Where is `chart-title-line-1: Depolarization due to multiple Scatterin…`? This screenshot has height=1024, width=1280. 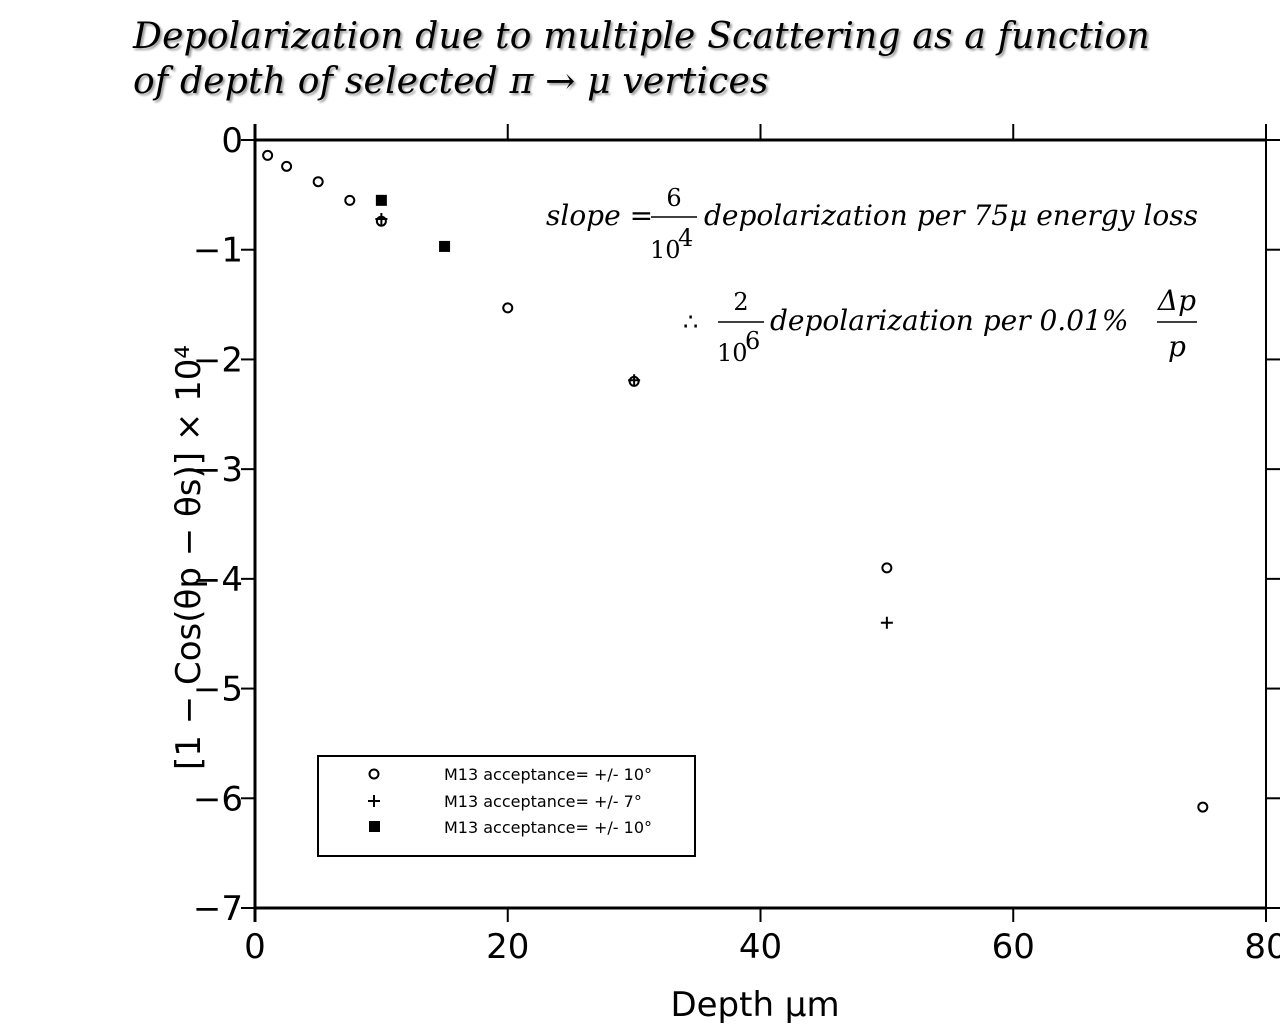 chart-title-line-1: Depolarization due to multiple Scatterin… is located at coordinates (641, 36).